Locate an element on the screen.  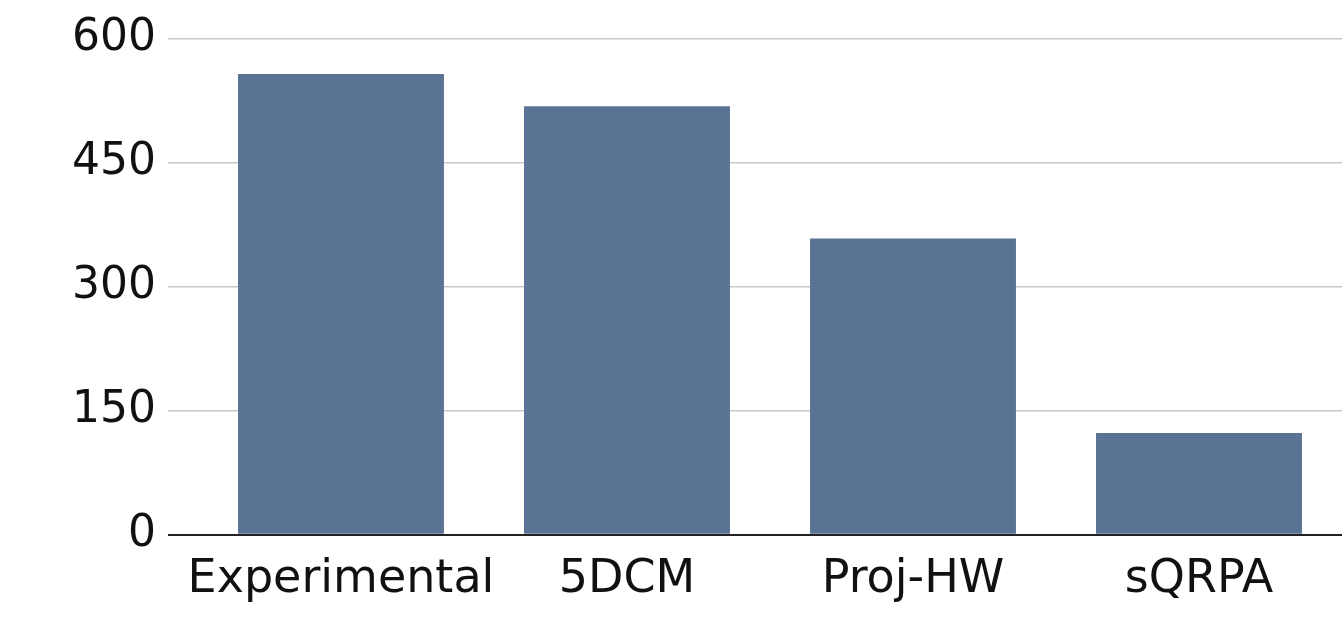
x-tick-label: Proj-HW is located at coordinates (913, 576).